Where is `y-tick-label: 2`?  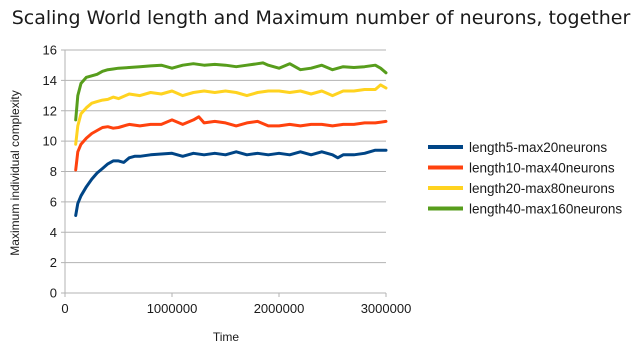 y-tick-label: 2 is located at coordinates (53, 262).